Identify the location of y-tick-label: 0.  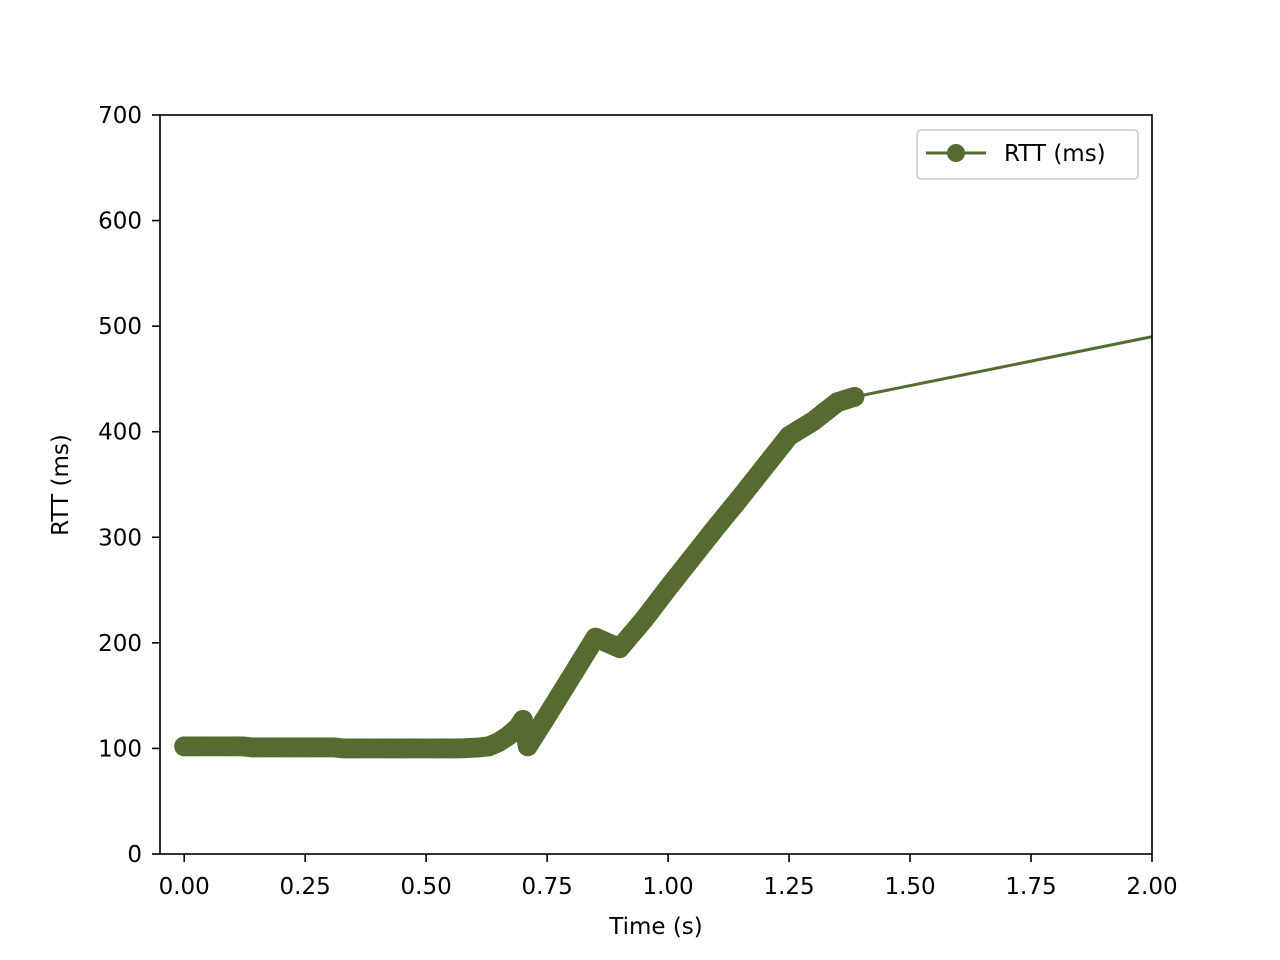
(134, 855).